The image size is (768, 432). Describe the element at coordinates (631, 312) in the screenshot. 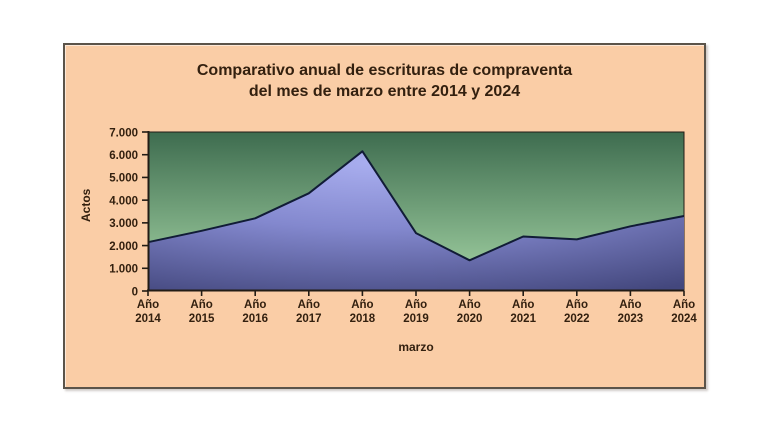

I see `x-category-label: Año 2023` at that location.